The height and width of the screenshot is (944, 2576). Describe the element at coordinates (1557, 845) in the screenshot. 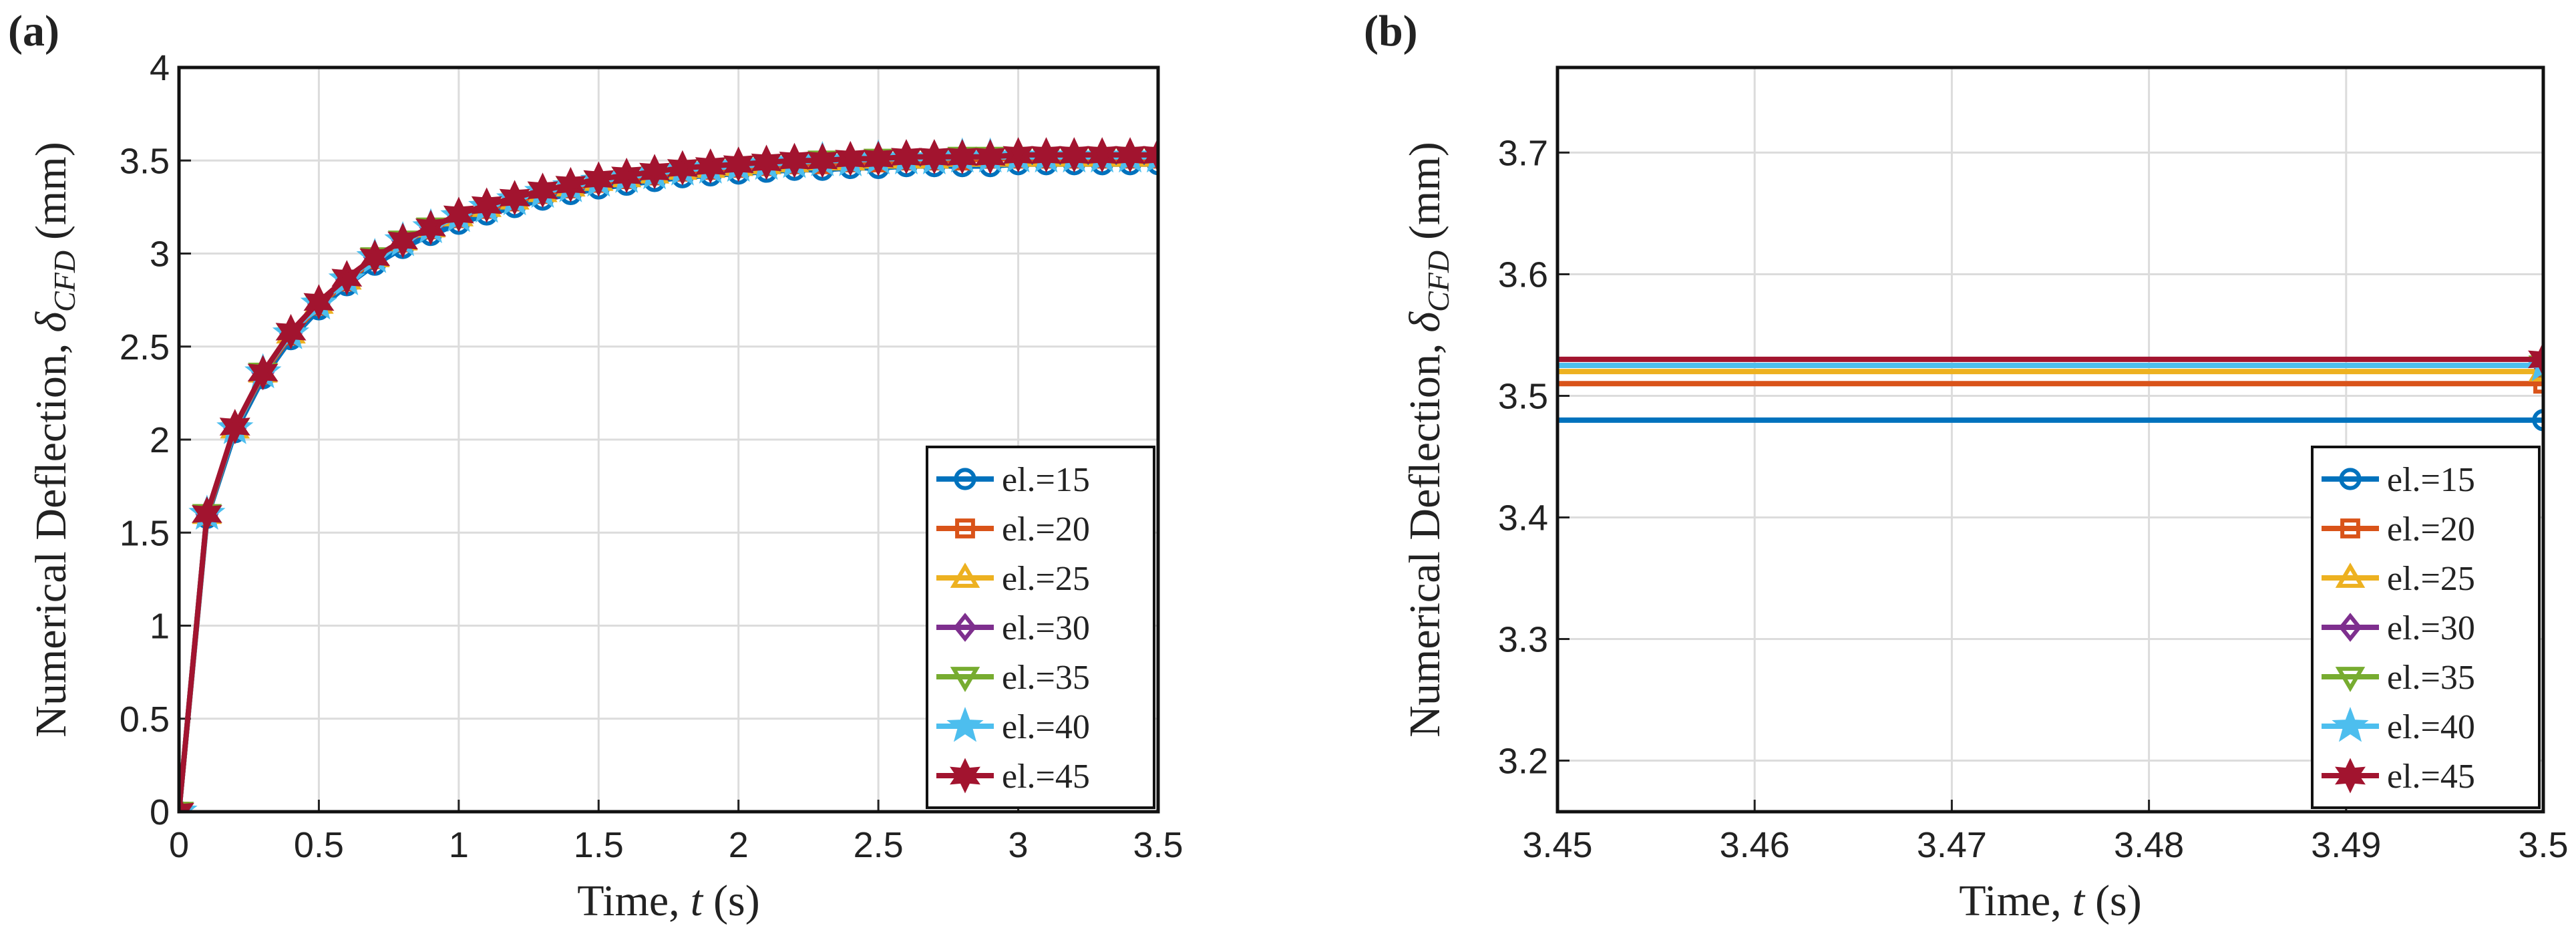

I see `x-tick-label: 3.45` at that location.